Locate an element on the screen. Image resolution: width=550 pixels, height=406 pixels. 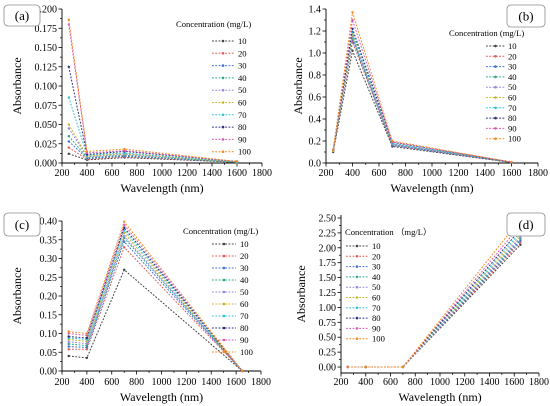
legend-entry-60: 60 is located at coordinates (501, 98).